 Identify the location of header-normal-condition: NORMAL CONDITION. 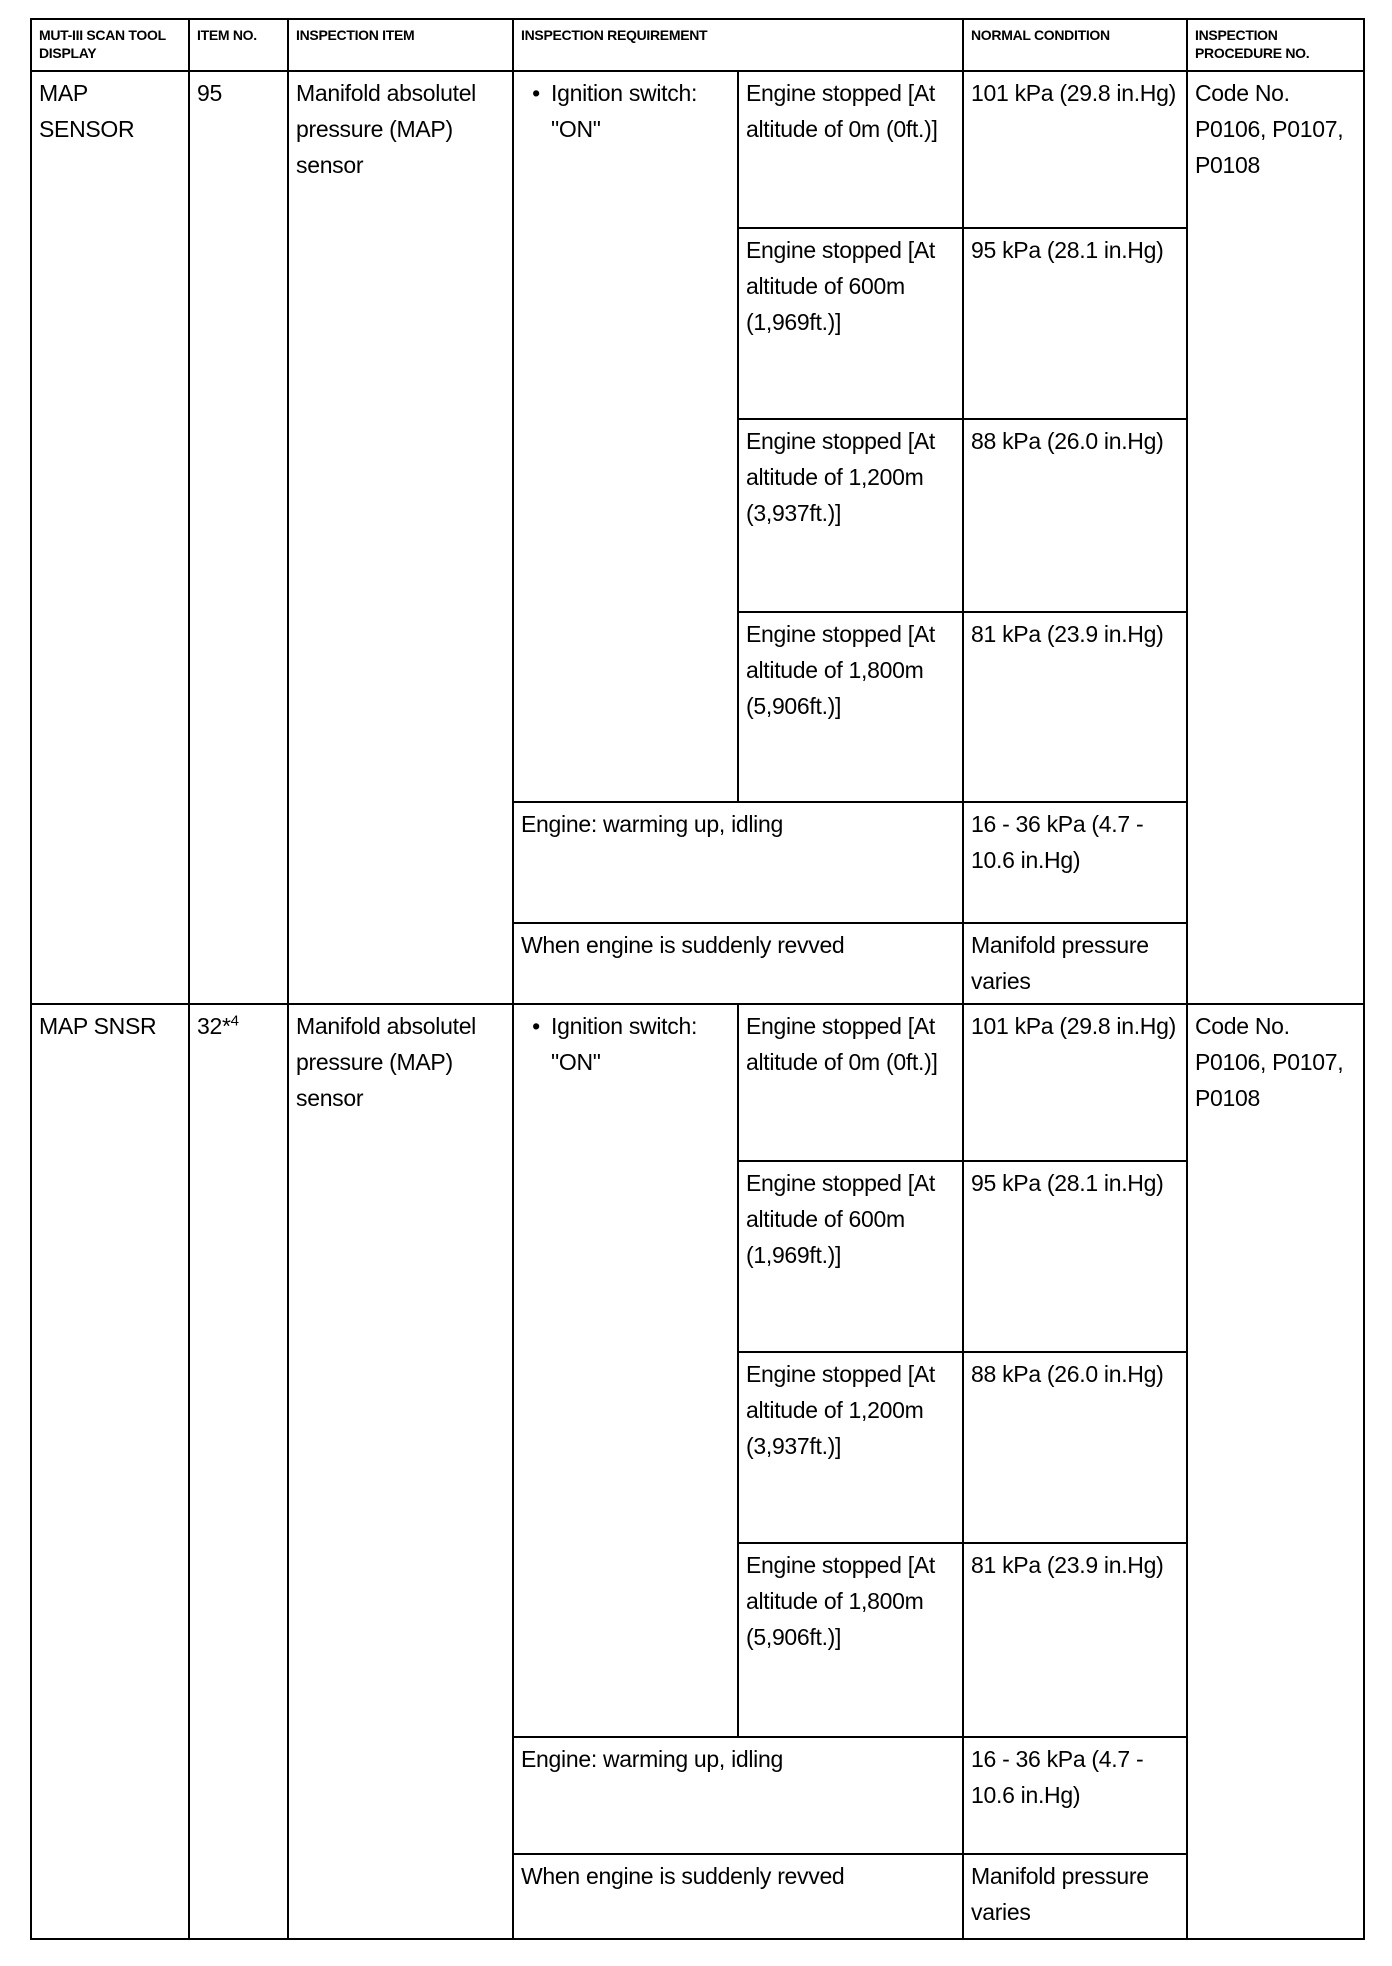
(1075, 45).